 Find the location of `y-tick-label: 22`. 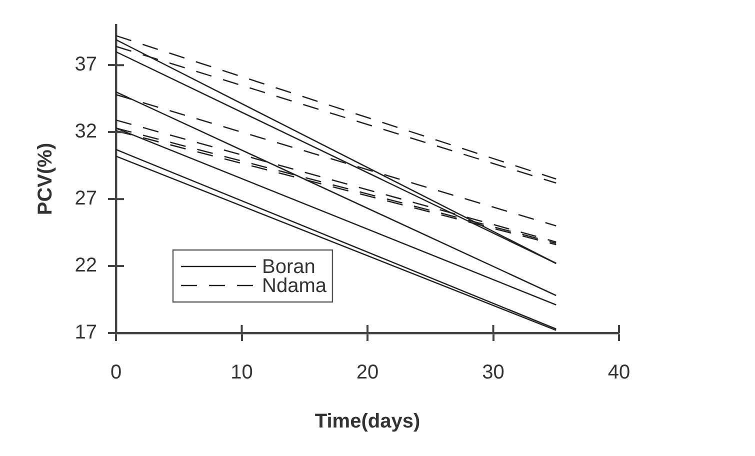

y-tick-label: 22 is located at coordinates (85, 265).